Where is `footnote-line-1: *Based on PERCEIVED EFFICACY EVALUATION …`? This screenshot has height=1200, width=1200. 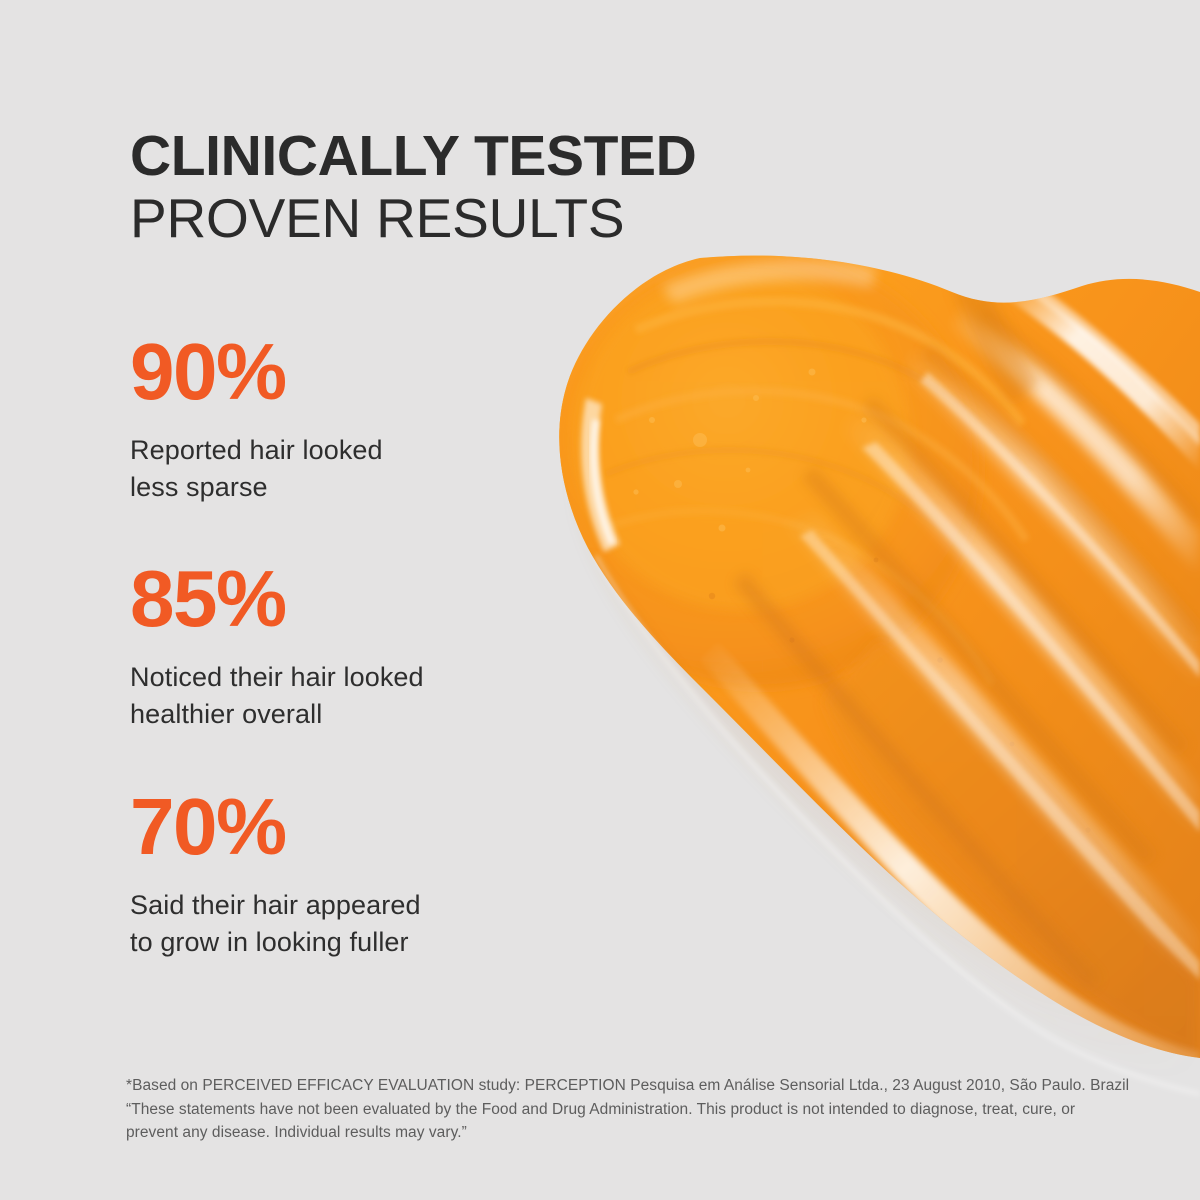
footnote-line-1: *Based on PERCEIVED EFFICACY EVALUATION … is located at coordinates (628, 1085).